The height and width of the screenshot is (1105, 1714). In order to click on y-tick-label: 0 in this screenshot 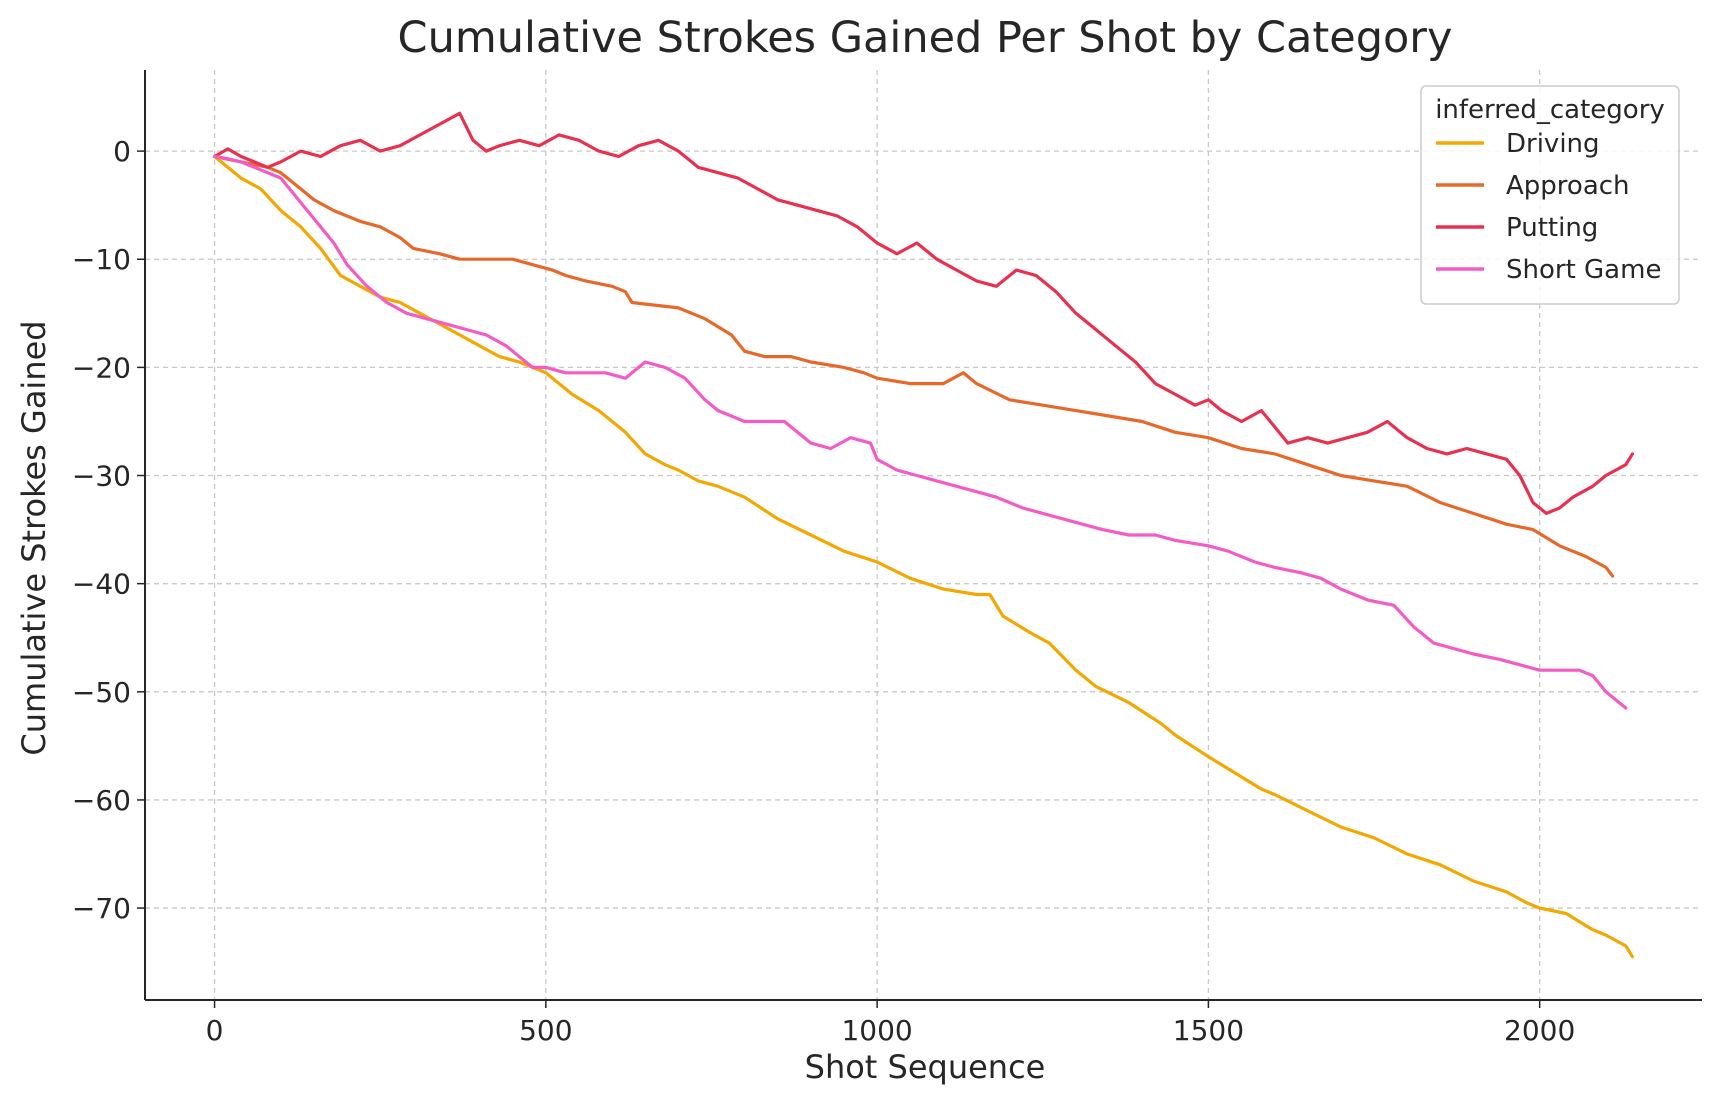, I will do `click(122, 151)`.